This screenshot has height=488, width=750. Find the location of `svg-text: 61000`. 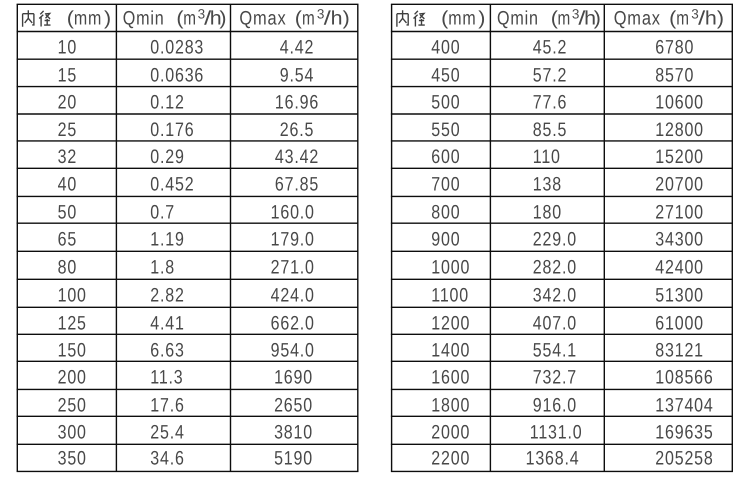

svg-text: 61000 is located at coordinates (679, 323).